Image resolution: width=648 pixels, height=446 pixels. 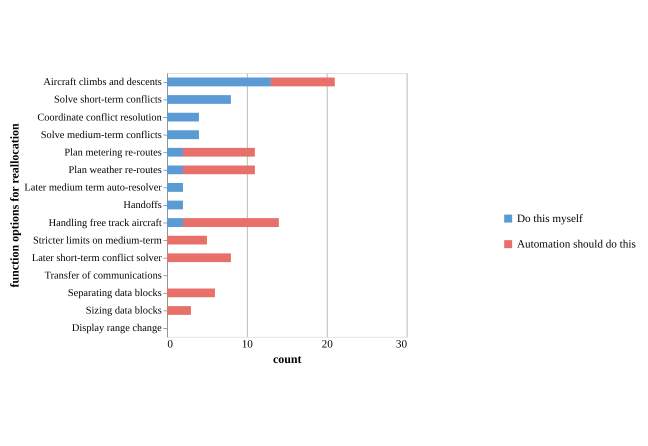 I want to click on legend-label: Do this myself, so click(x=550, y=218).